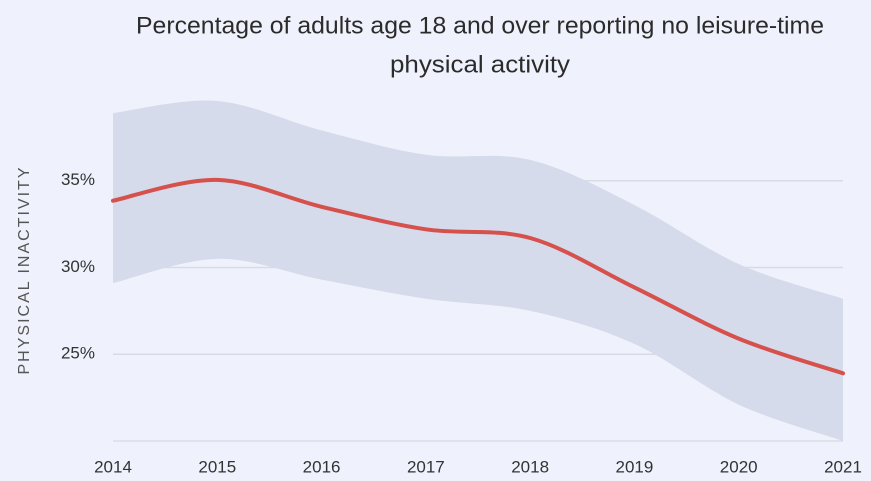 This screenshot has height=481, width=871. What do you see at coordinates (113, 466) in the screenshot?
I see `x-tick-label: 2014` at bounding box center [113, 466].